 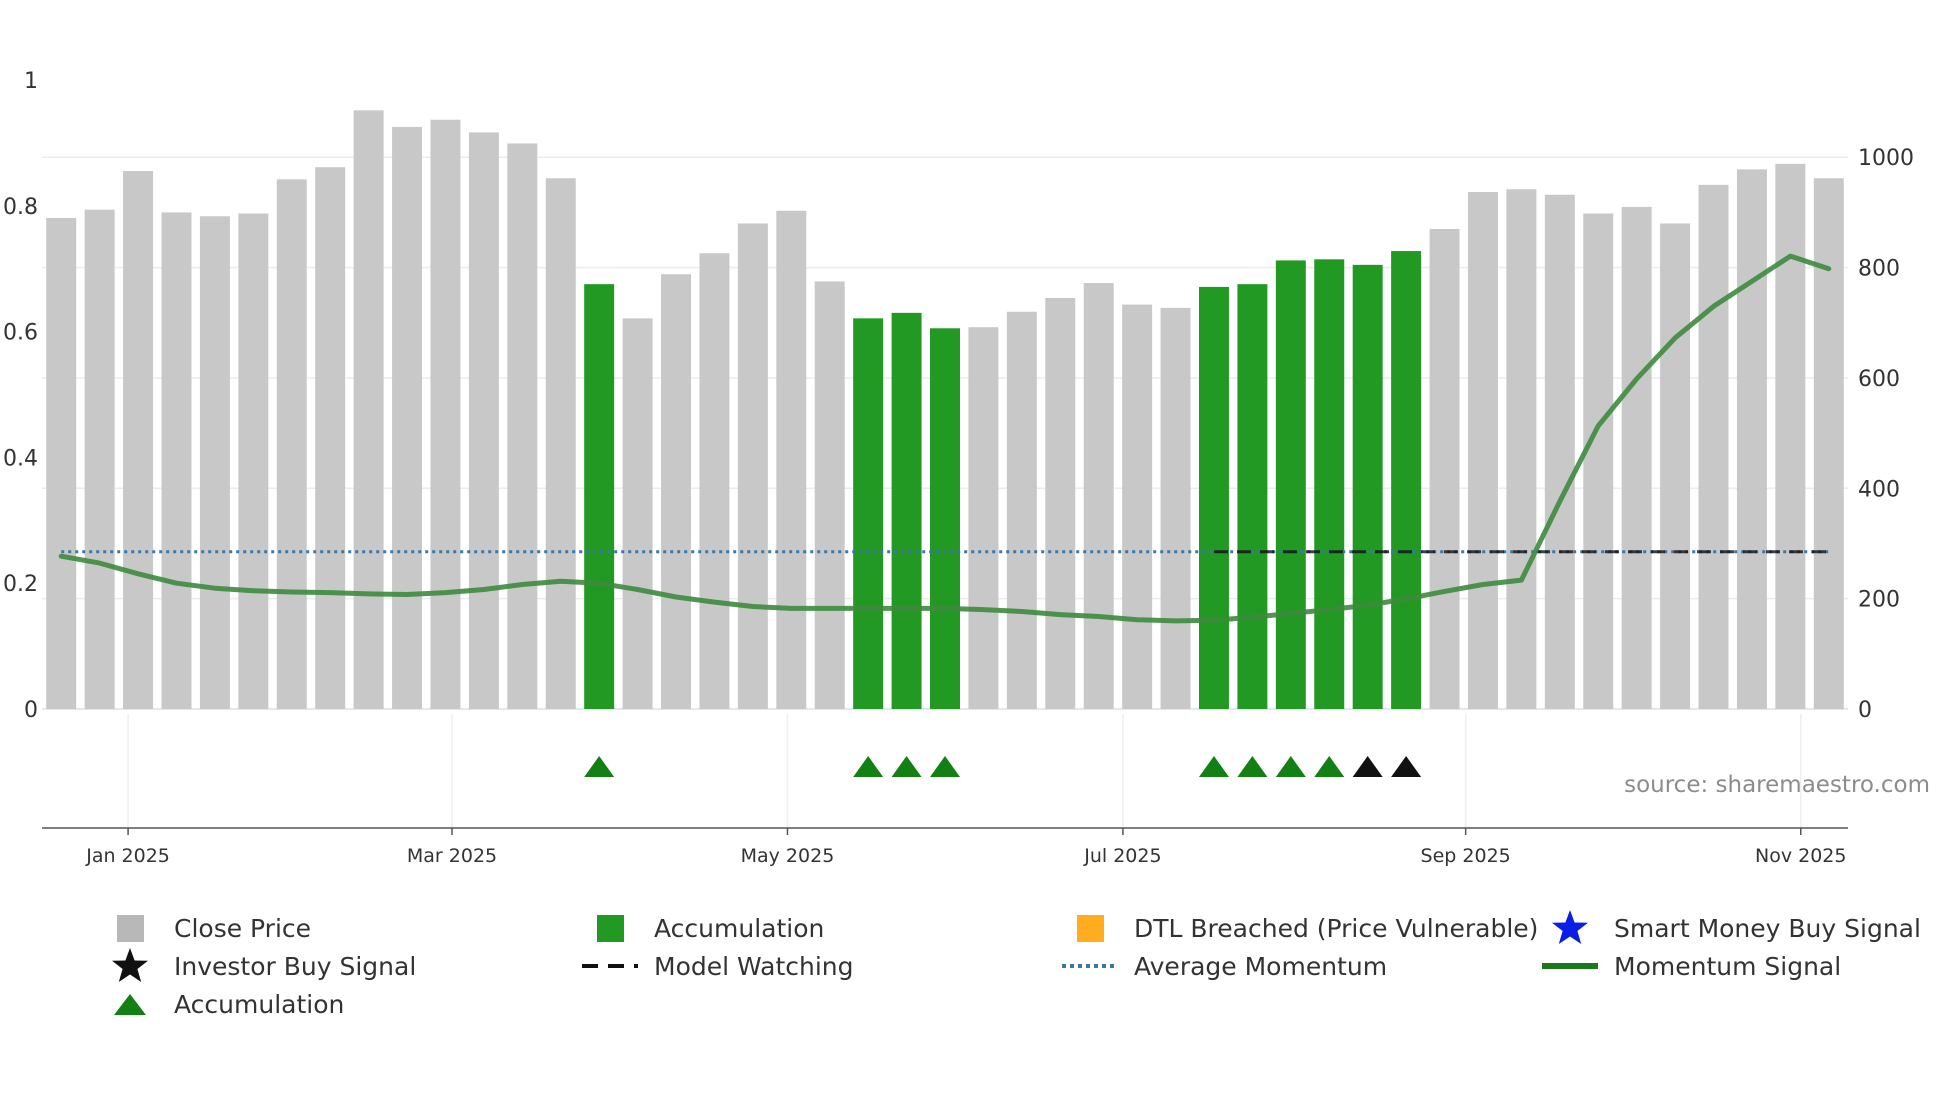 I want to click on left-tick-label: 0.6, so click(x=20, y=333).